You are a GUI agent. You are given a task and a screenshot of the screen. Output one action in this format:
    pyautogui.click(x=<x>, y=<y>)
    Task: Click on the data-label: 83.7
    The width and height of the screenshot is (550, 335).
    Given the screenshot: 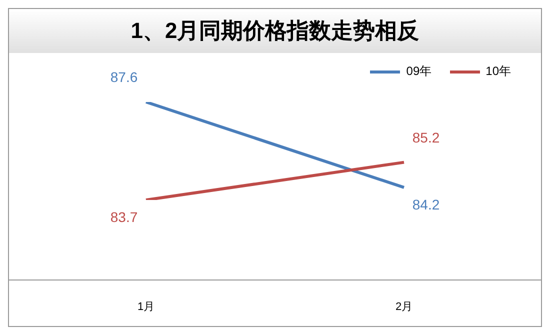 What is the action you would take?
    pyautogui.click(x=124, y=217)
    